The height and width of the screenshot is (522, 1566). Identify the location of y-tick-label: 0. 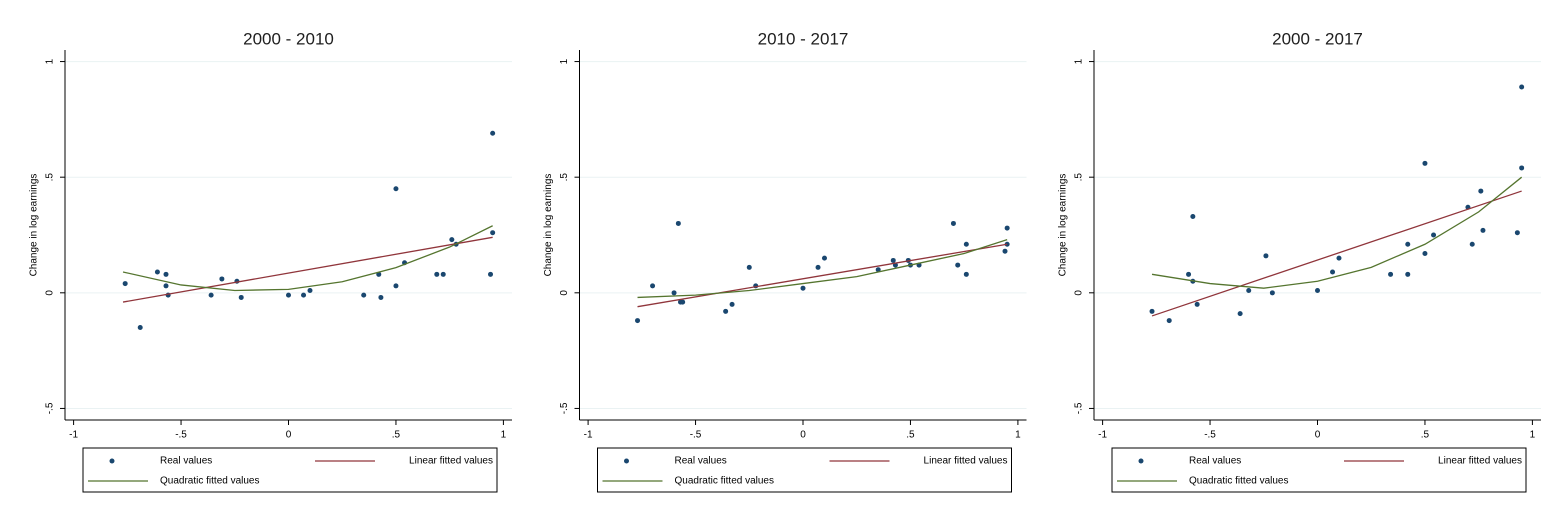
(50, 293).